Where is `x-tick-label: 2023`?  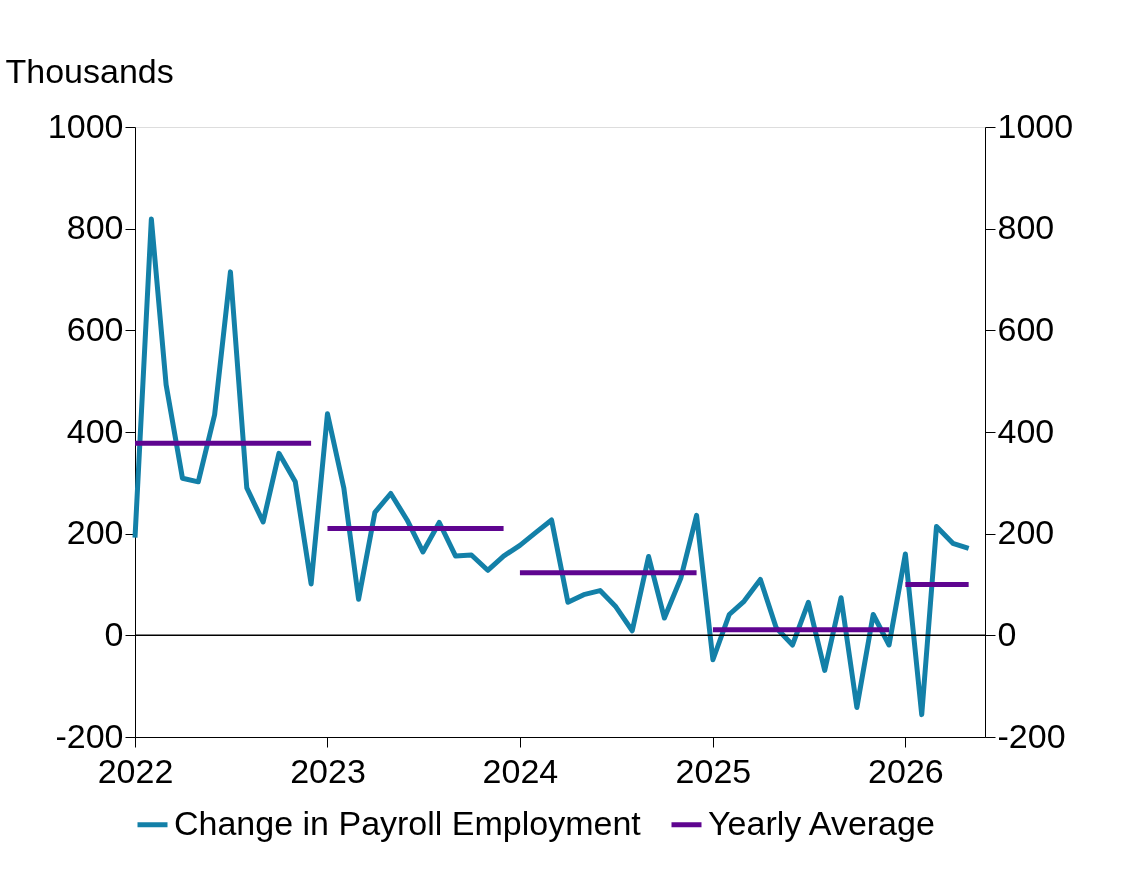
x-tick-label: 2023 is located at coordinates (328, 770).